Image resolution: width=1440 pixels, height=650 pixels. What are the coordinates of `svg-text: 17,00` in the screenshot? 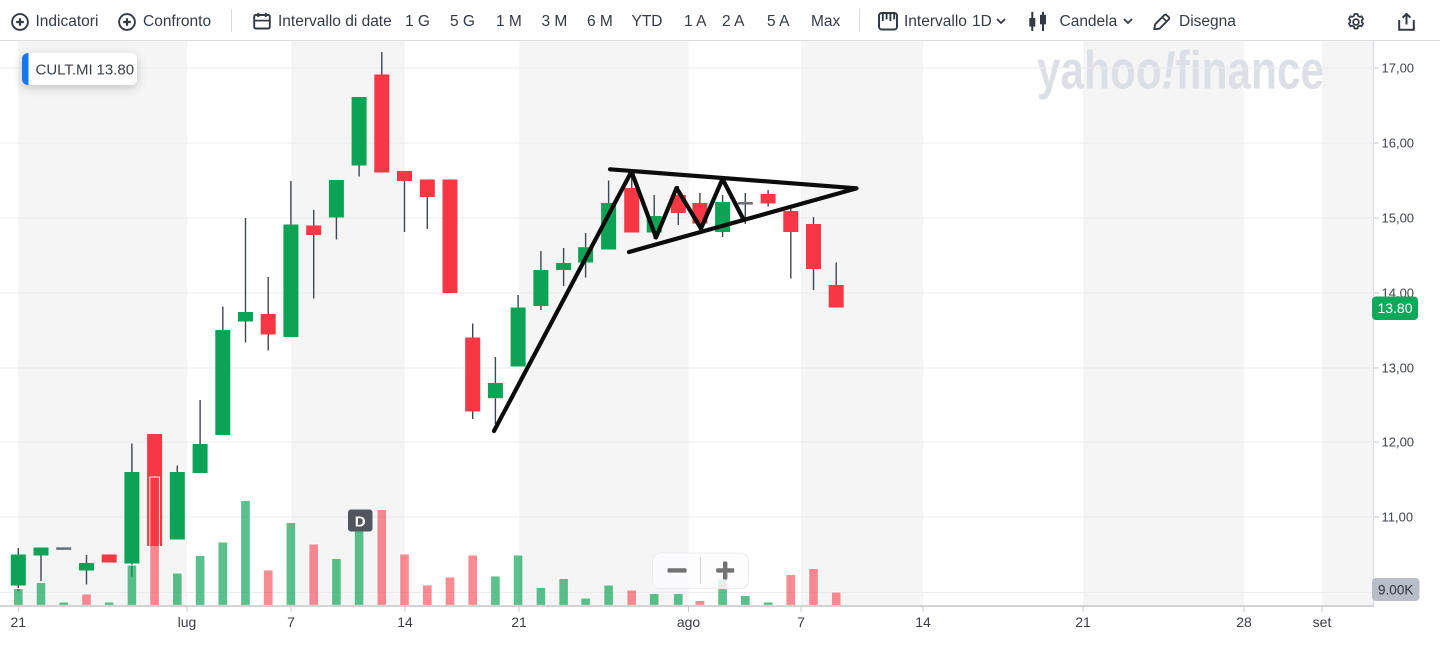 It's located at (1398, 68).